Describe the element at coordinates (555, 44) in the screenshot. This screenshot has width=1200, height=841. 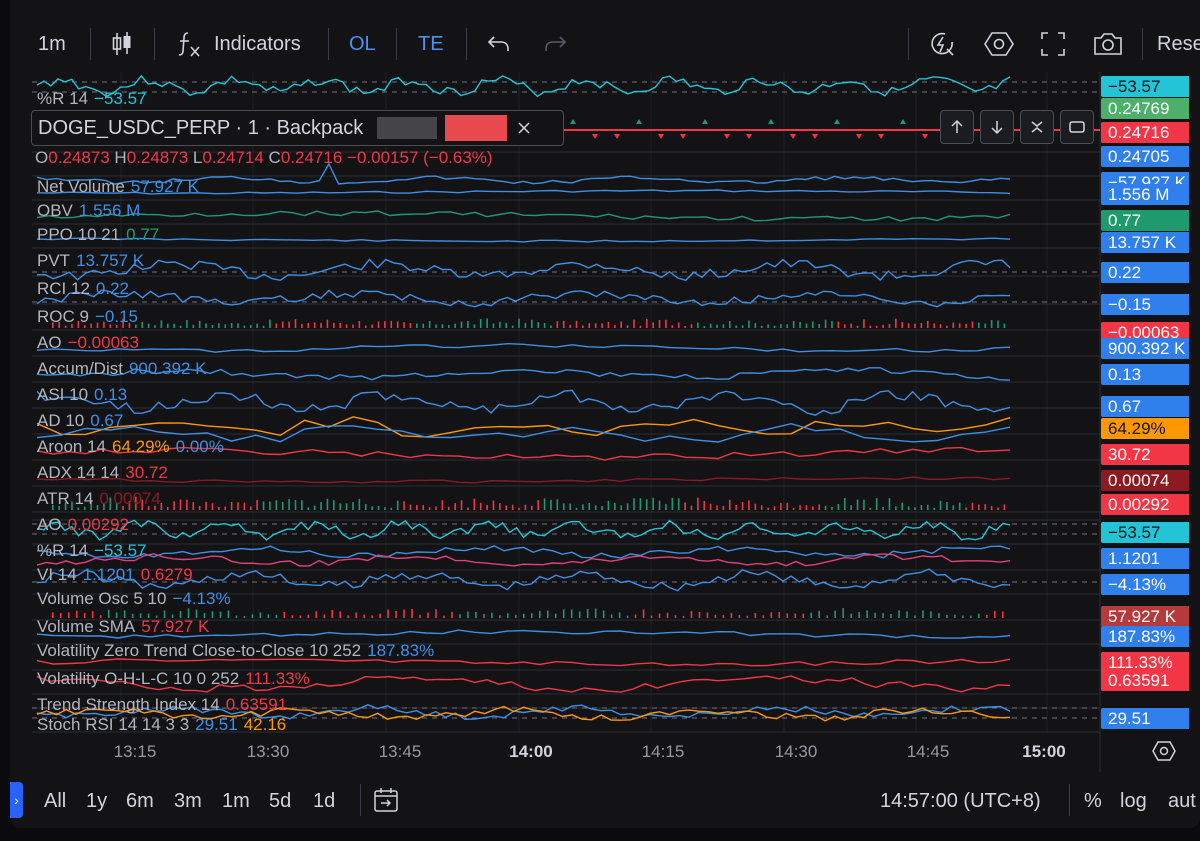
I see `redo-button` at that location.